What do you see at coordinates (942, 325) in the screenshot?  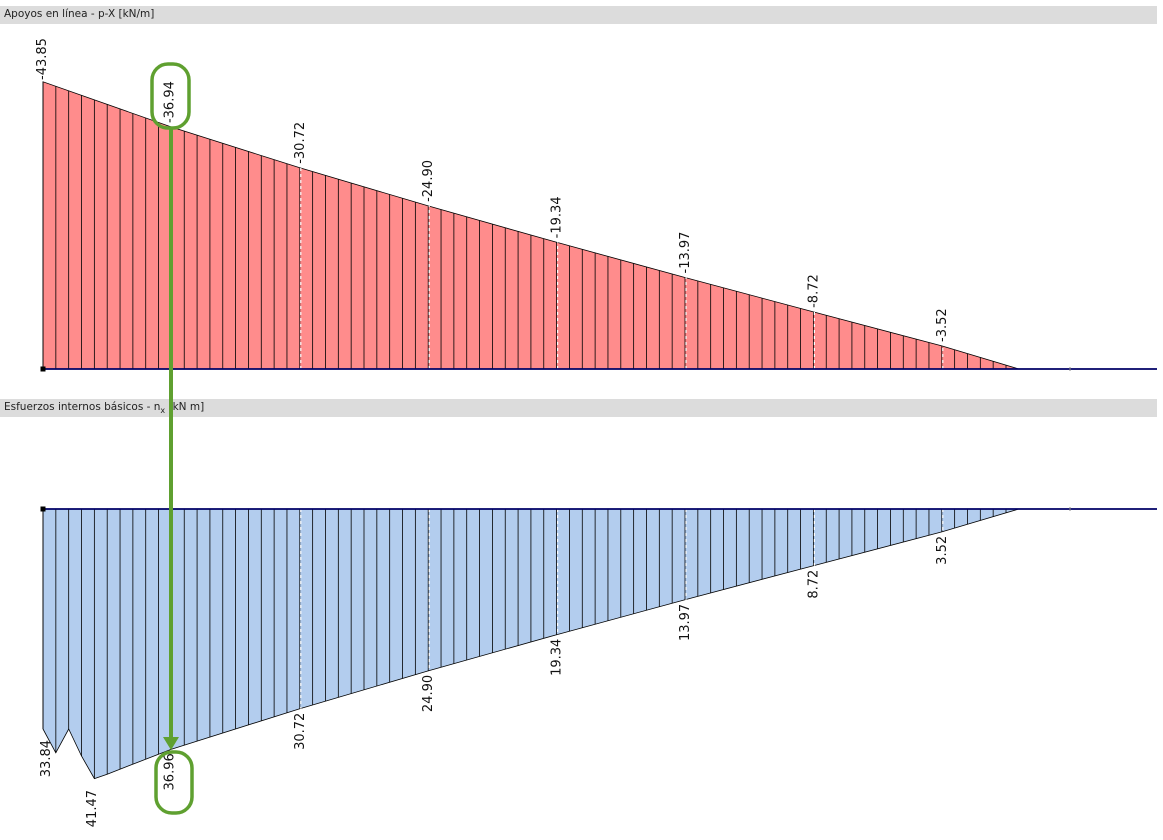 I see `top-value-label: -3.52` at bounding box center [942, 325].